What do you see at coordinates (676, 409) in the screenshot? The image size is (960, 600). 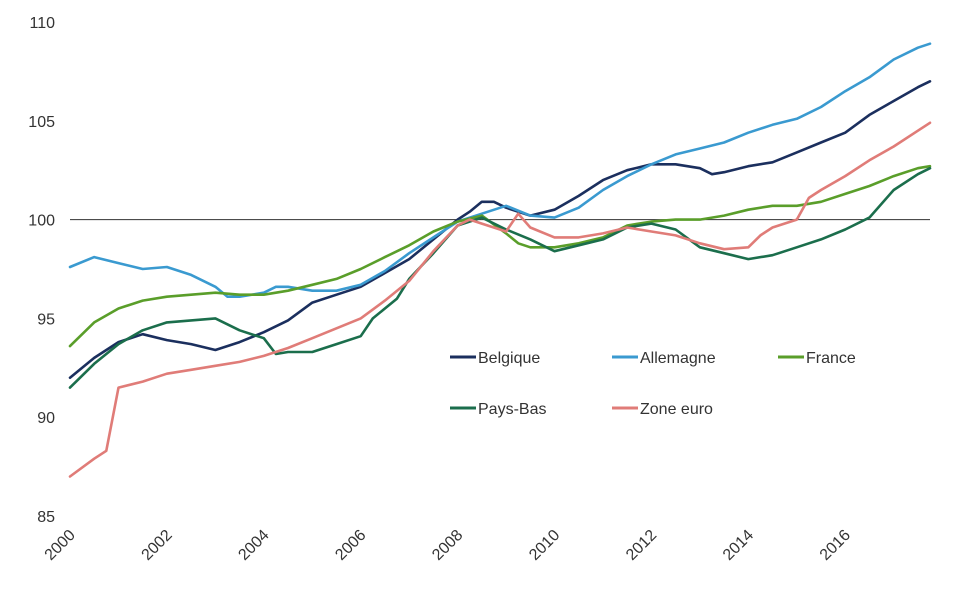 I see `legend-label-zone-euro: Zone euro` at bounding box center [676, 409].